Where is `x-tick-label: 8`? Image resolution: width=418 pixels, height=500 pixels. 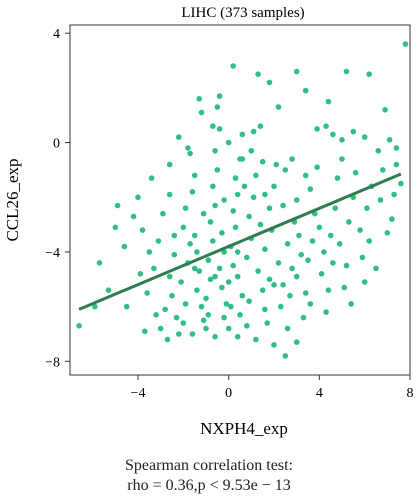
x-tick-label: 8 is located at coordinates (410, 393).